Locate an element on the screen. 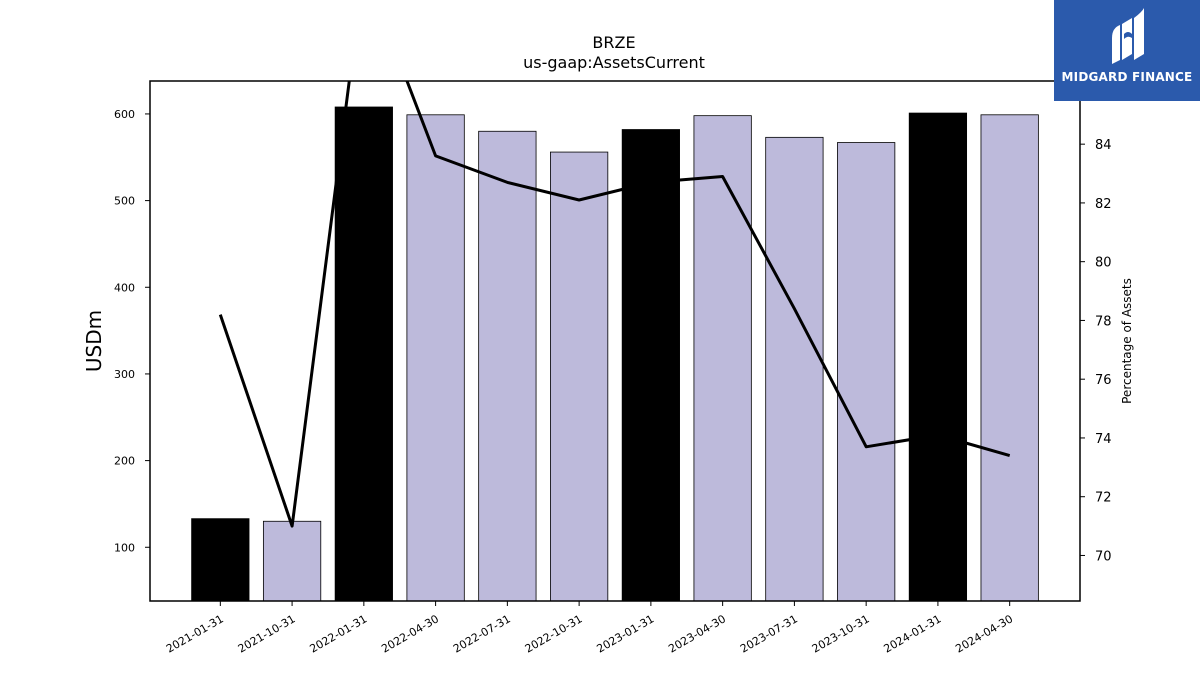 The image size is (1200, 675). x-tick-label: 2022-10-31 is located at coordinates (554, 633).